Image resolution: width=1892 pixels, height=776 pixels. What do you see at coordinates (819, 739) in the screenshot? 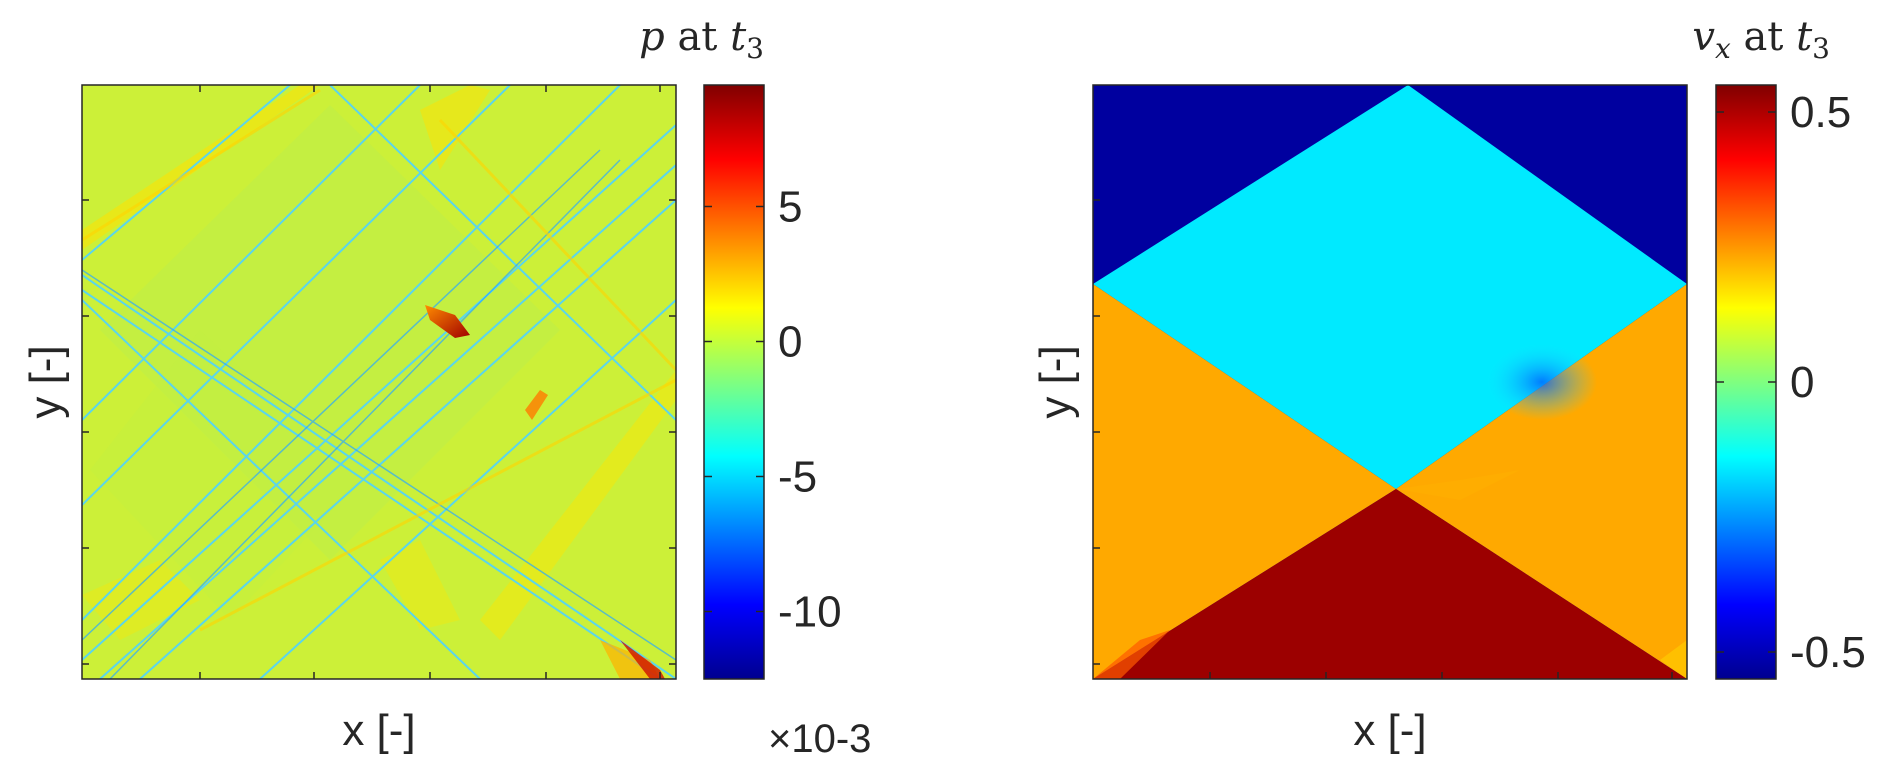
I see `pressure-colorbar-exponent: ×10-3` at bounding box center [819, 739].